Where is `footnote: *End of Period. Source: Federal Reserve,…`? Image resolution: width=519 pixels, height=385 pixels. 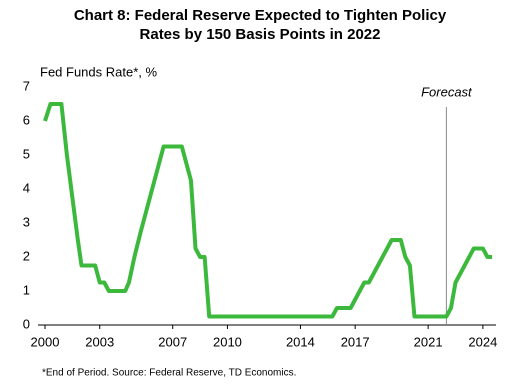
footnote: *End of Period. Source: Federal Reserve,… is located at coordinates (169, 373).